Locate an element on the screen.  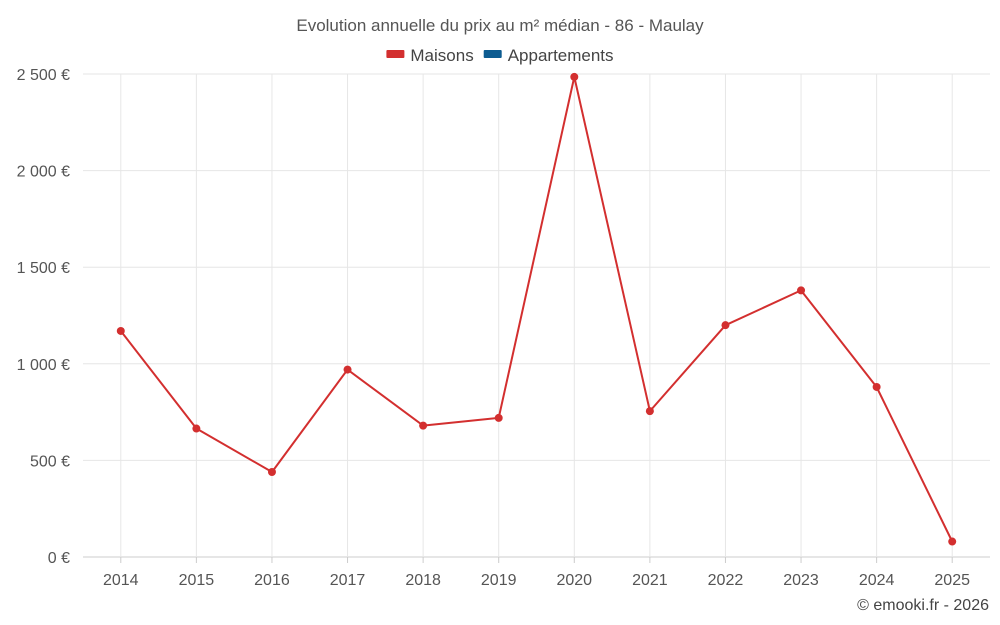
x-tick-label: 2016 is located at coordinates (272, 580).